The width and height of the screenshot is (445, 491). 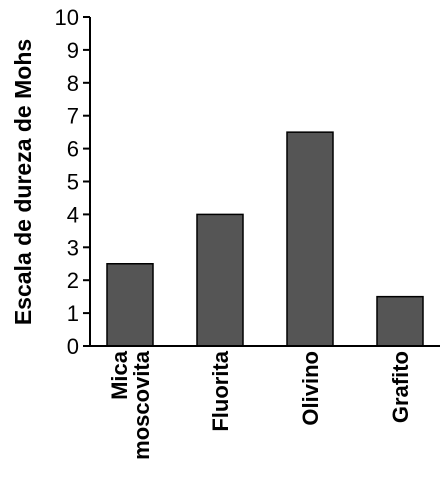 I want to click on y-tick-label: 7, so click(x=73, y=116).